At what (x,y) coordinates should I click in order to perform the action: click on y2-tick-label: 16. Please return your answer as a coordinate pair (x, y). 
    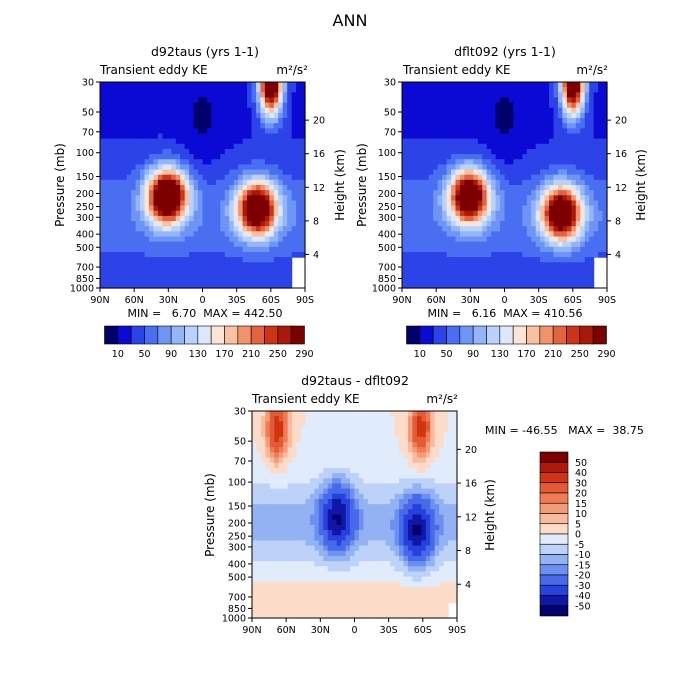
    Looking at the image, I should click on (621, 154).